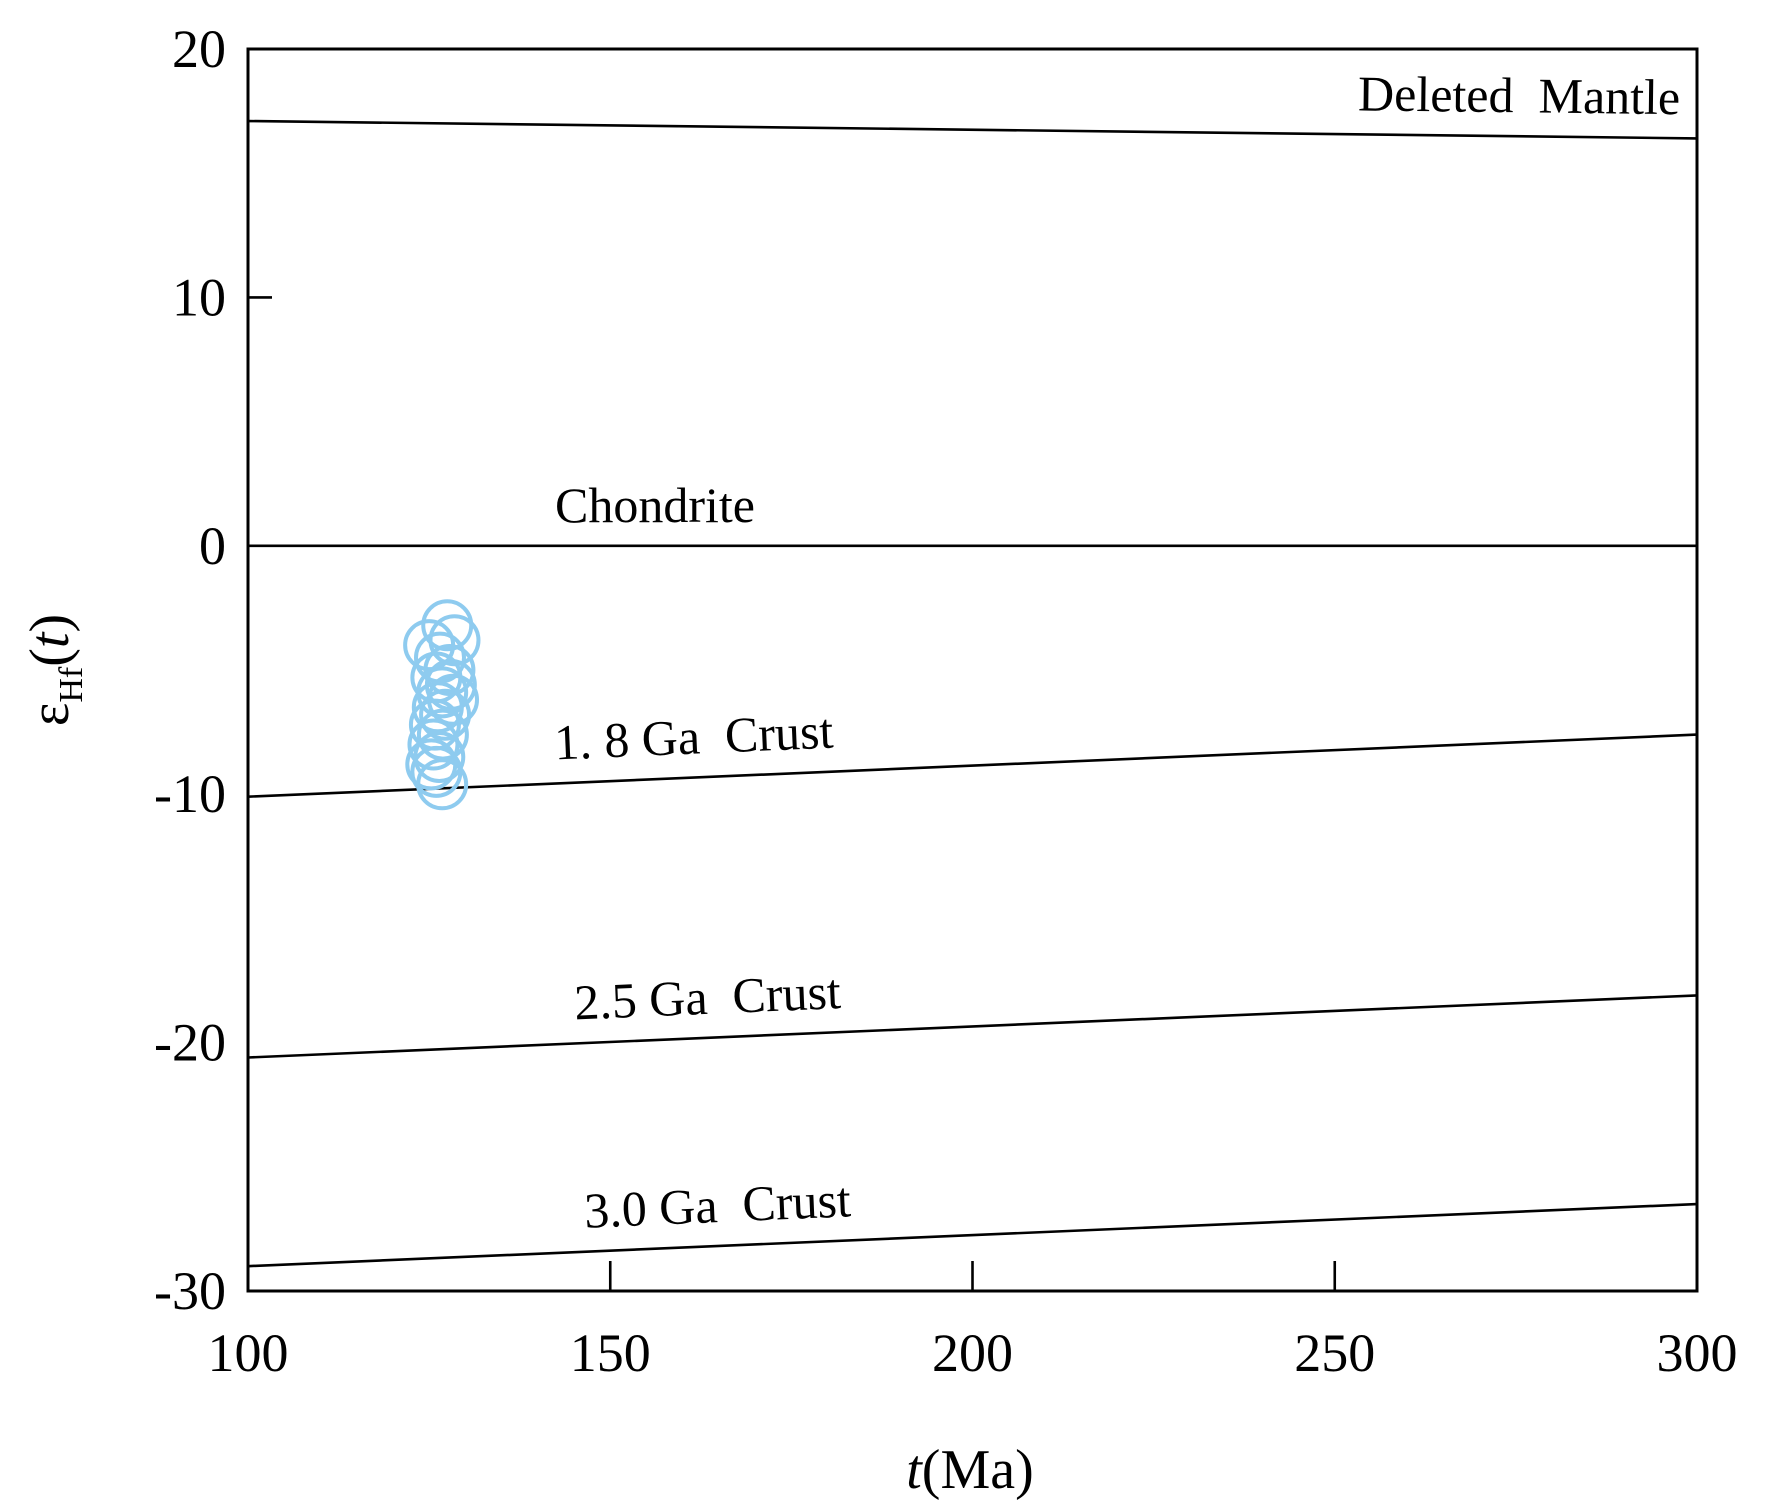 This screenshot has width=1781, height=1505. What do you see at coordinates (190, 1043) in the screenshot?
I see `y-tick-label-neg20: -20` at bounding box center [190, 1043].